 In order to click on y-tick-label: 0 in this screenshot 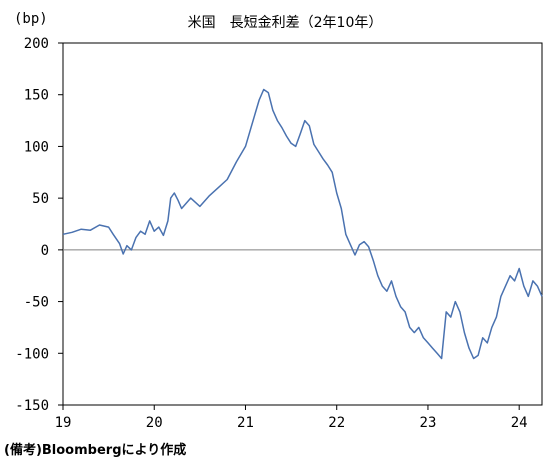, I will do `click(45, 251)`.